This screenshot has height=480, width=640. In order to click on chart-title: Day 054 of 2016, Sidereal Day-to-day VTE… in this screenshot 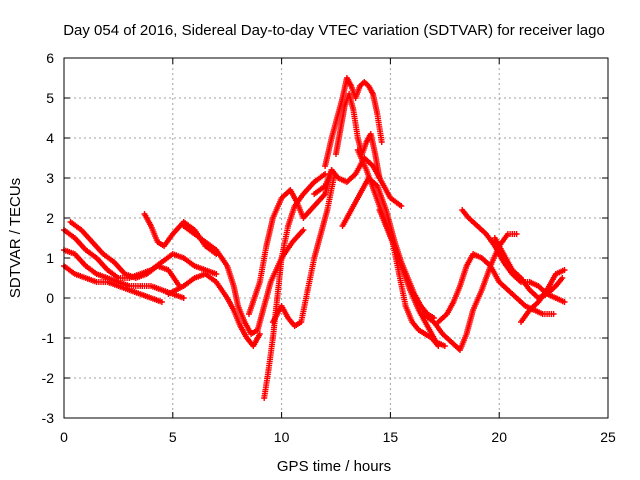, I will do `click(334, 30)`.